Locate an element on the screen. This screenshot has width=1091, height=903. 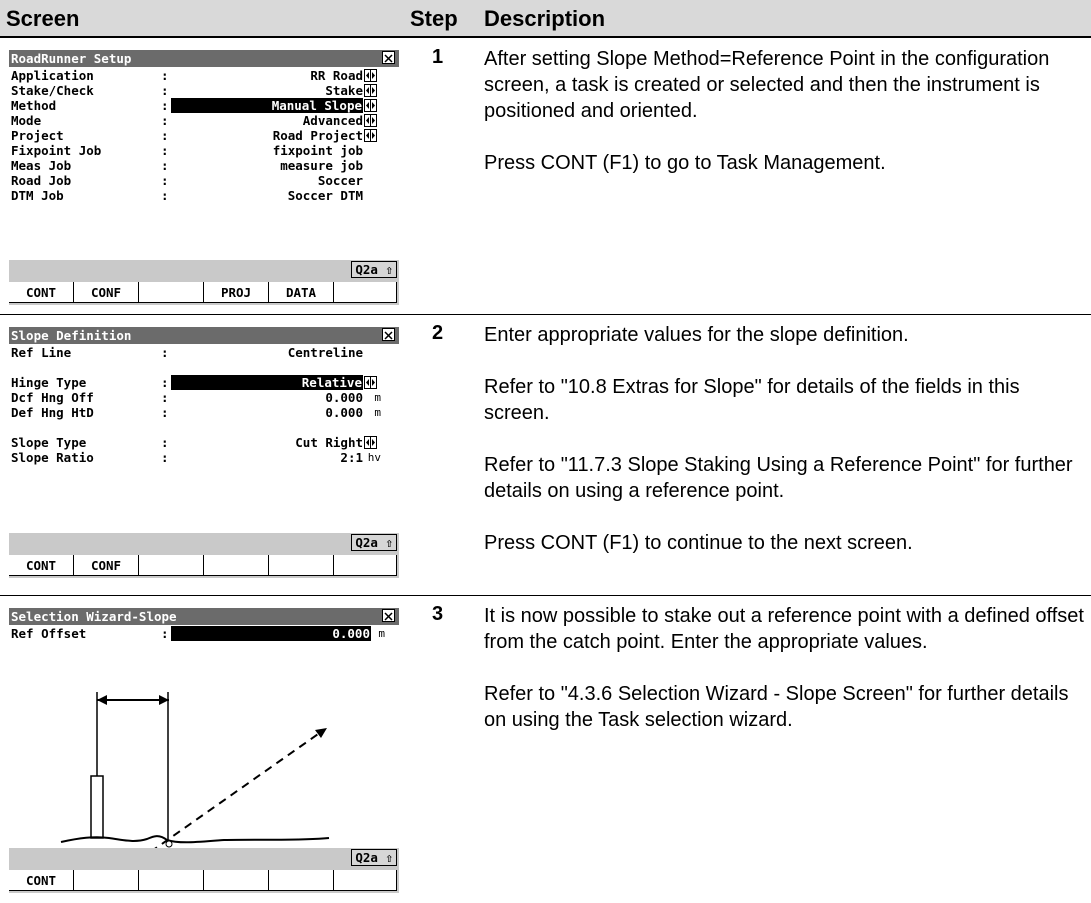
field-value: 2:1 is located at coordinates (351, 457).